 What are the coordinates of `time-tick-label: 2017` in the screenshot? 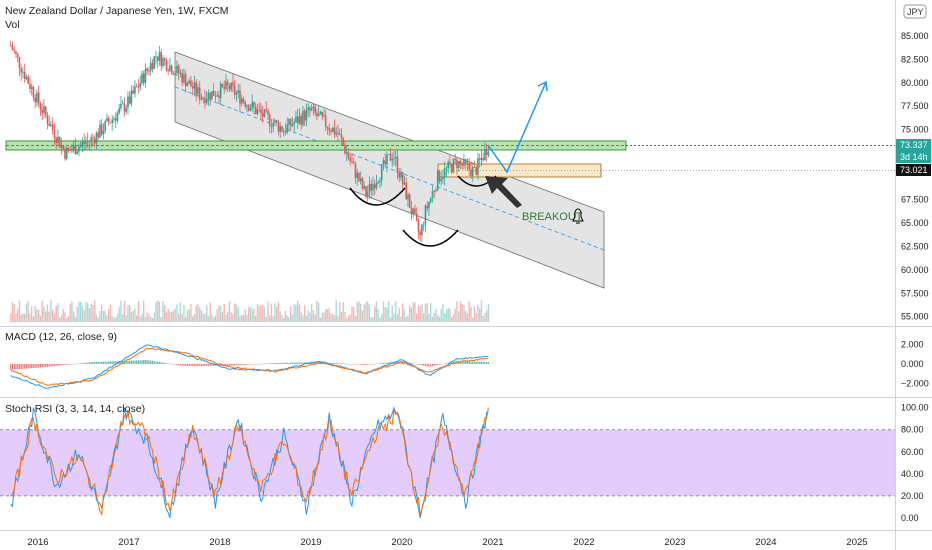 It's located at (128, 542).